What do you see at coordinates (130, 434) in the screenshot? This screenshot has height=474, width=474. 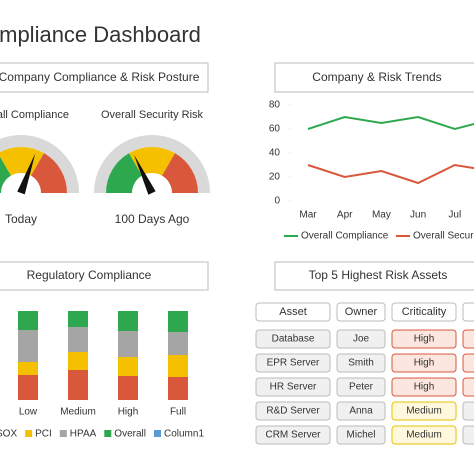 I see `legend-label: Overall` at bounding box center [130, 434].